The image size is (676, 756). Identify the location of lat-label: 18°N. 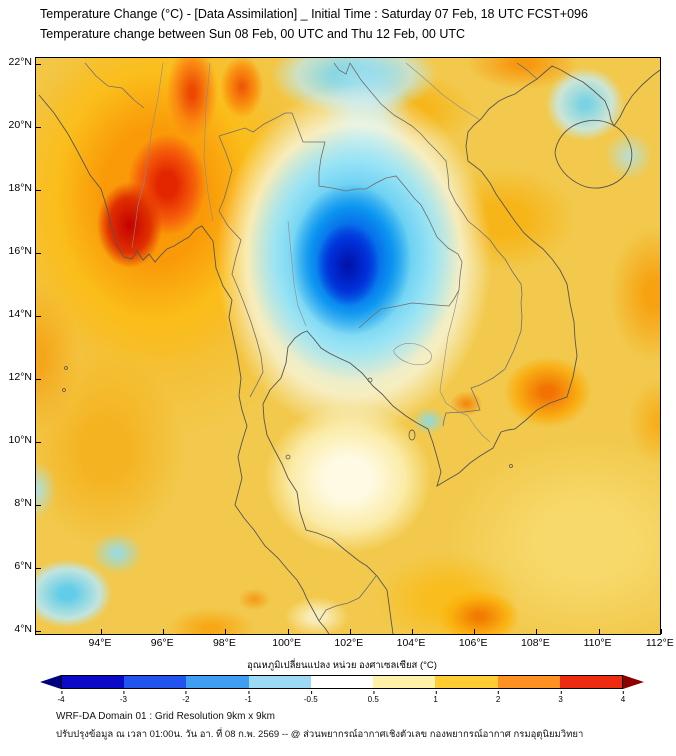
(20, 188).